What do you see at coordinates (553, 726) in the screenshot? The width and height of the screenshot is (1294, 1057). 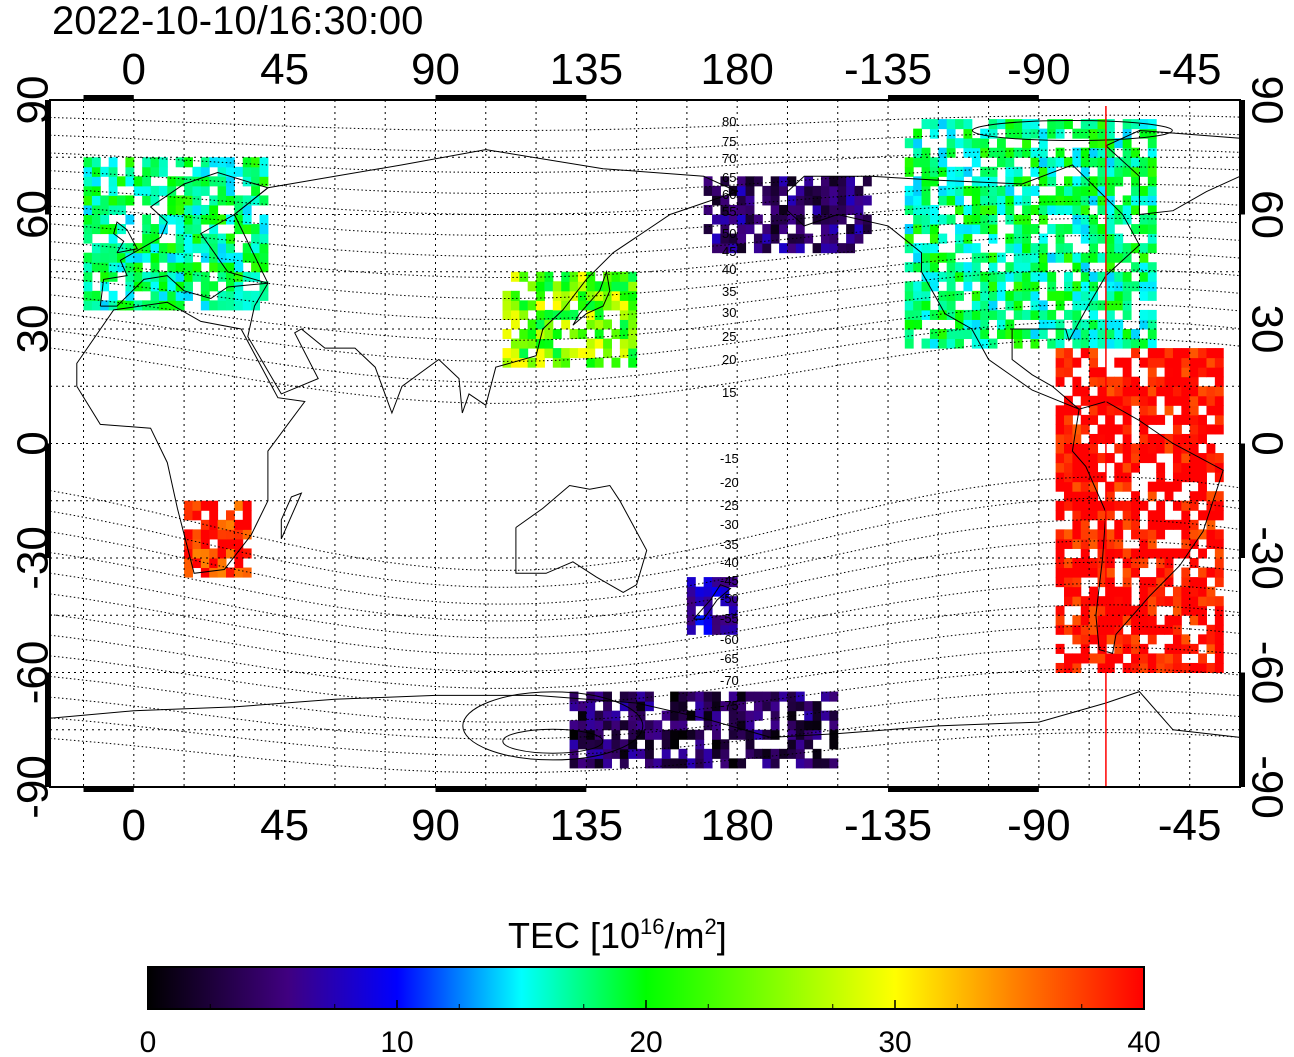 I see `contour-pole-south-outer` at bounding box center [553, 726].